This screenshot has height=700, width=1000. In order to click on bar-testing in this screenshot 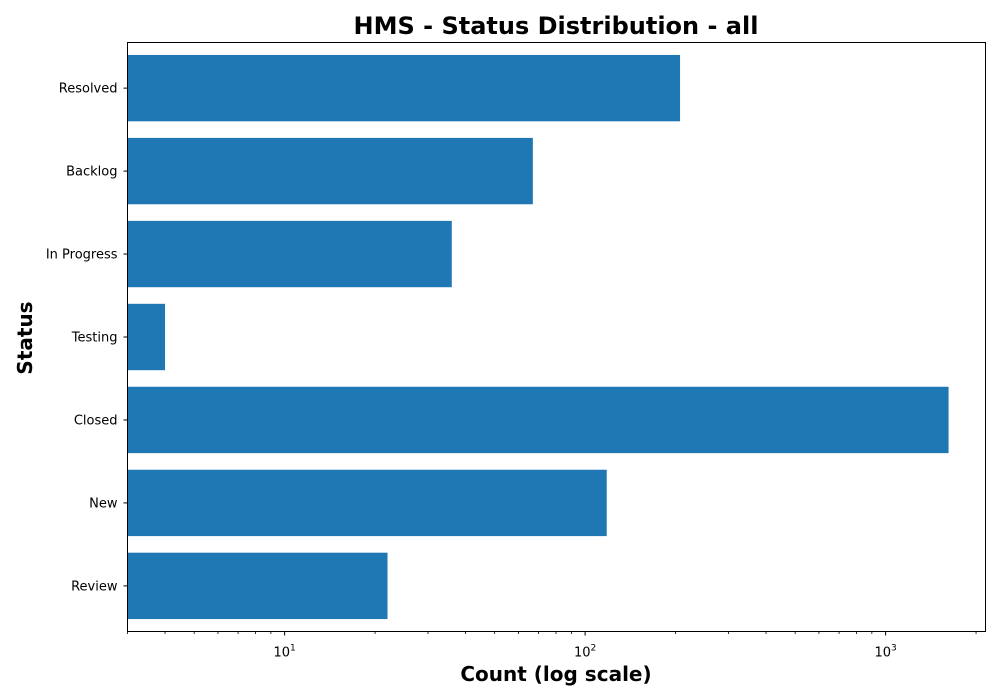, I will do `click(146, 337)`.